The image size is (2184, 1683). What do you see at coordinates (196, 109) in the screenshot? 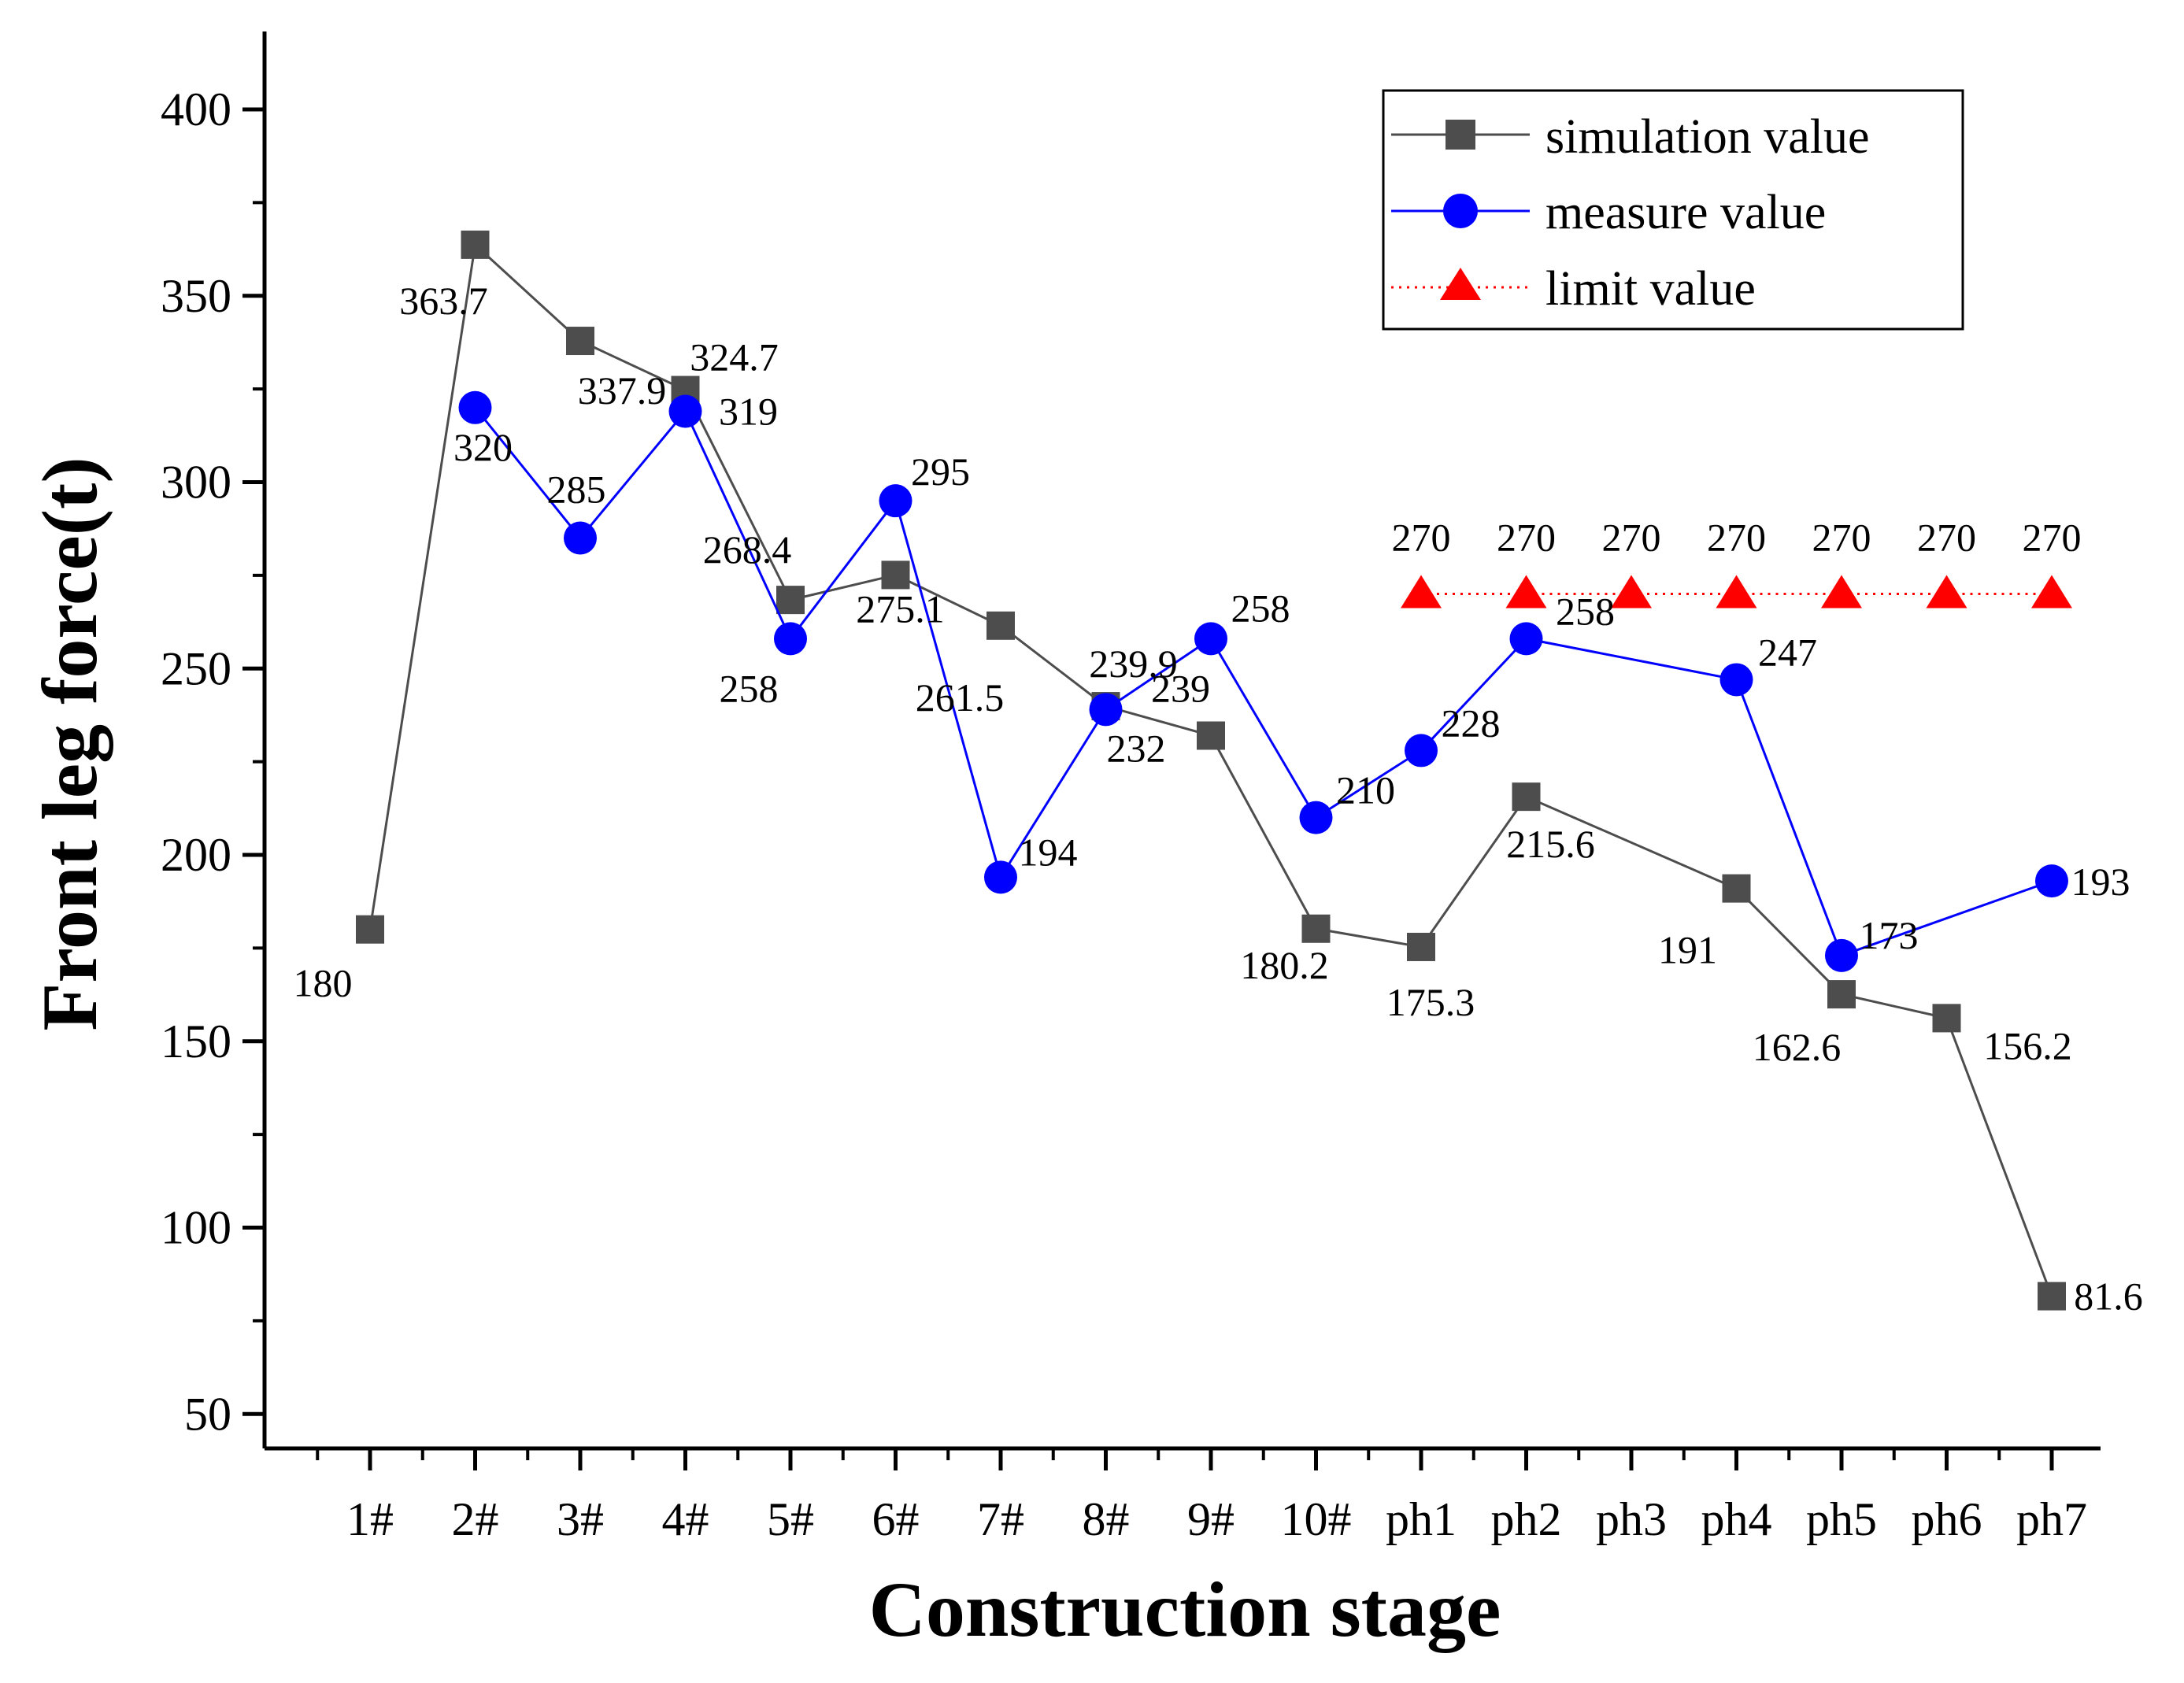
I see `y-tick-label: 400` at bounding box center [196, 109].